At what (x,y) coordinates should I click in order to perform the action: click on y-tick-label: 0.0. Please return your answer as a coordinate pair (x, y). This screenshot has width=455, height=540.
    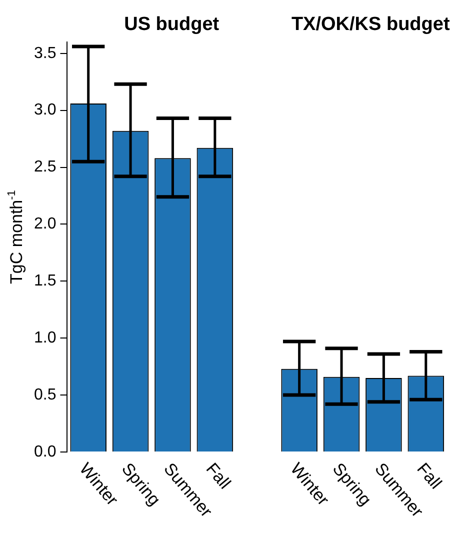
    Looking at the image, I should click on (45, 451).